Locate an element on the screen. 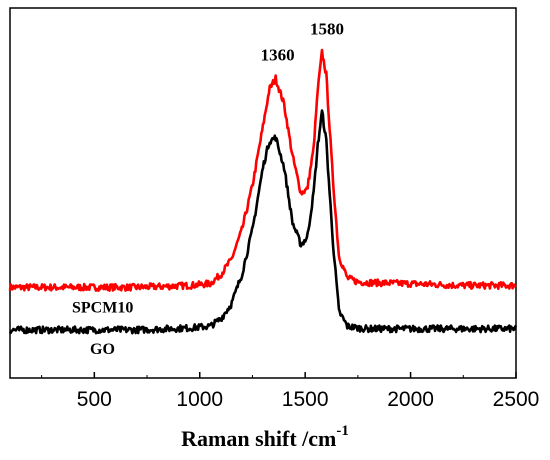 Image resolution: width=550 pixels, height=460 pixels. x-axis-ticks: 500 1000 1500 2000 2500 is located at coordinates (290, 391).